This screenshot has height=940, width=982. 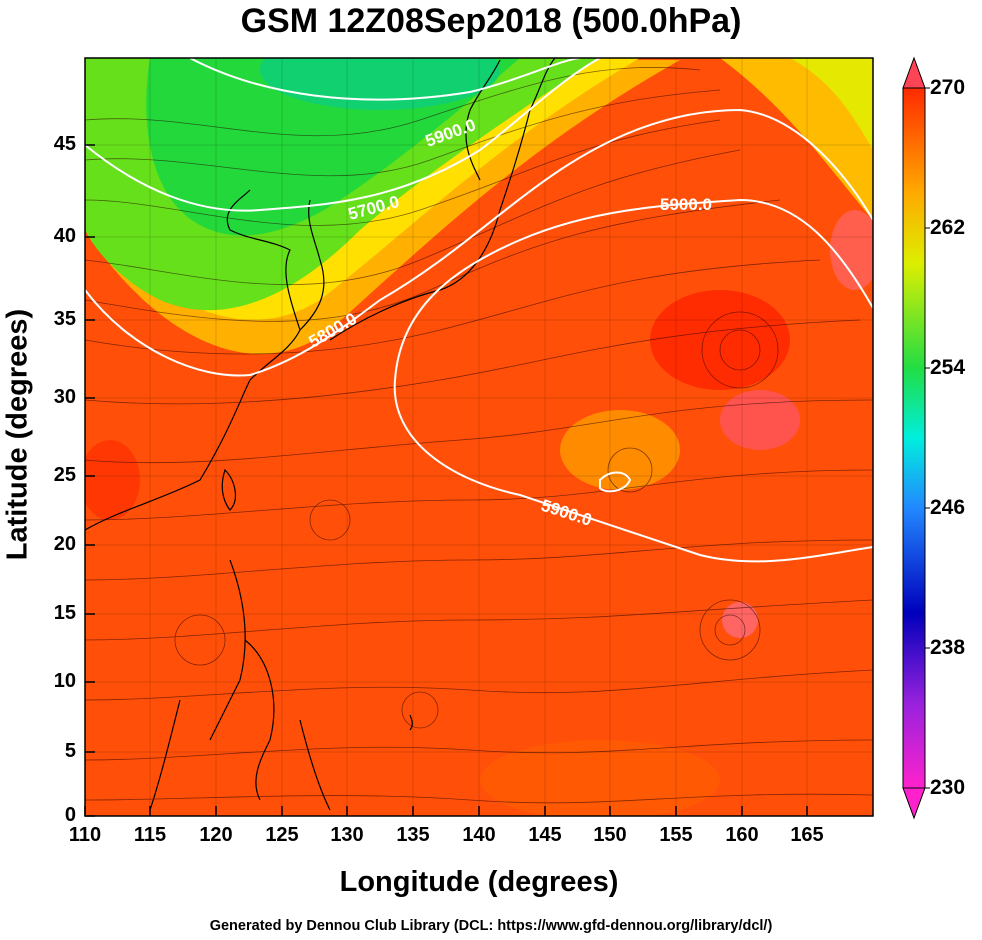 What do you see at coordinates (948, 227) in the screenshot?
I see `colorbar-tick-label: 262` at bounding box center [948, 227].